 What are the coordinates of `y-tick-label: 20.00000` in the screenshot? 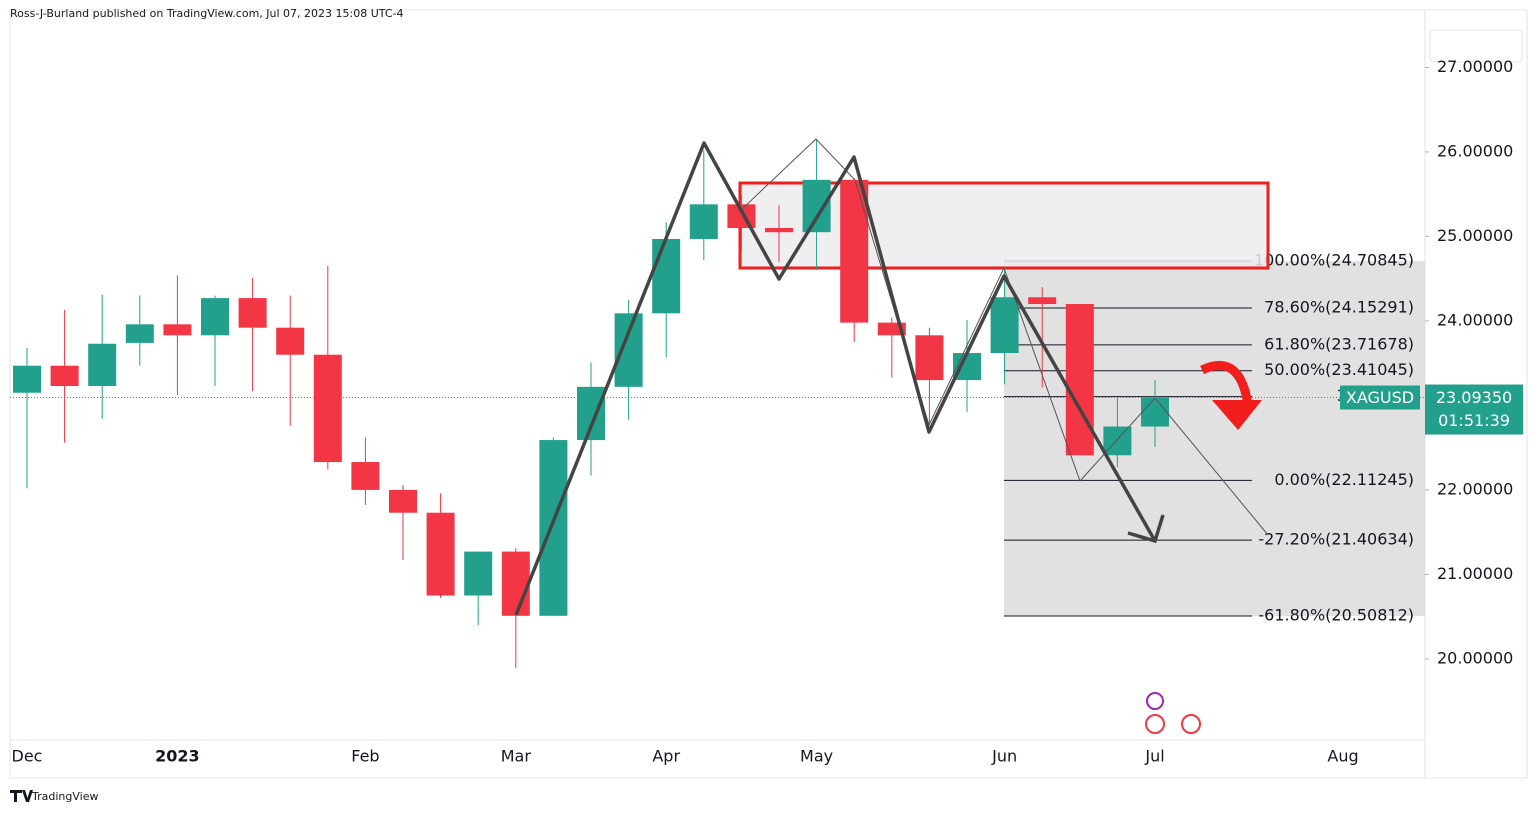 It's located at (1475, 657).